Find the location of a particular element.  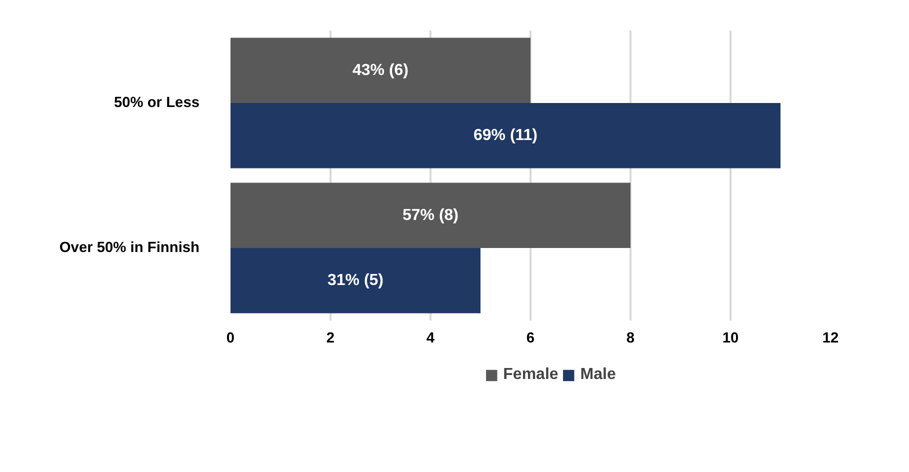

x-tick-label: 12 is located at coordinates (830, 338).